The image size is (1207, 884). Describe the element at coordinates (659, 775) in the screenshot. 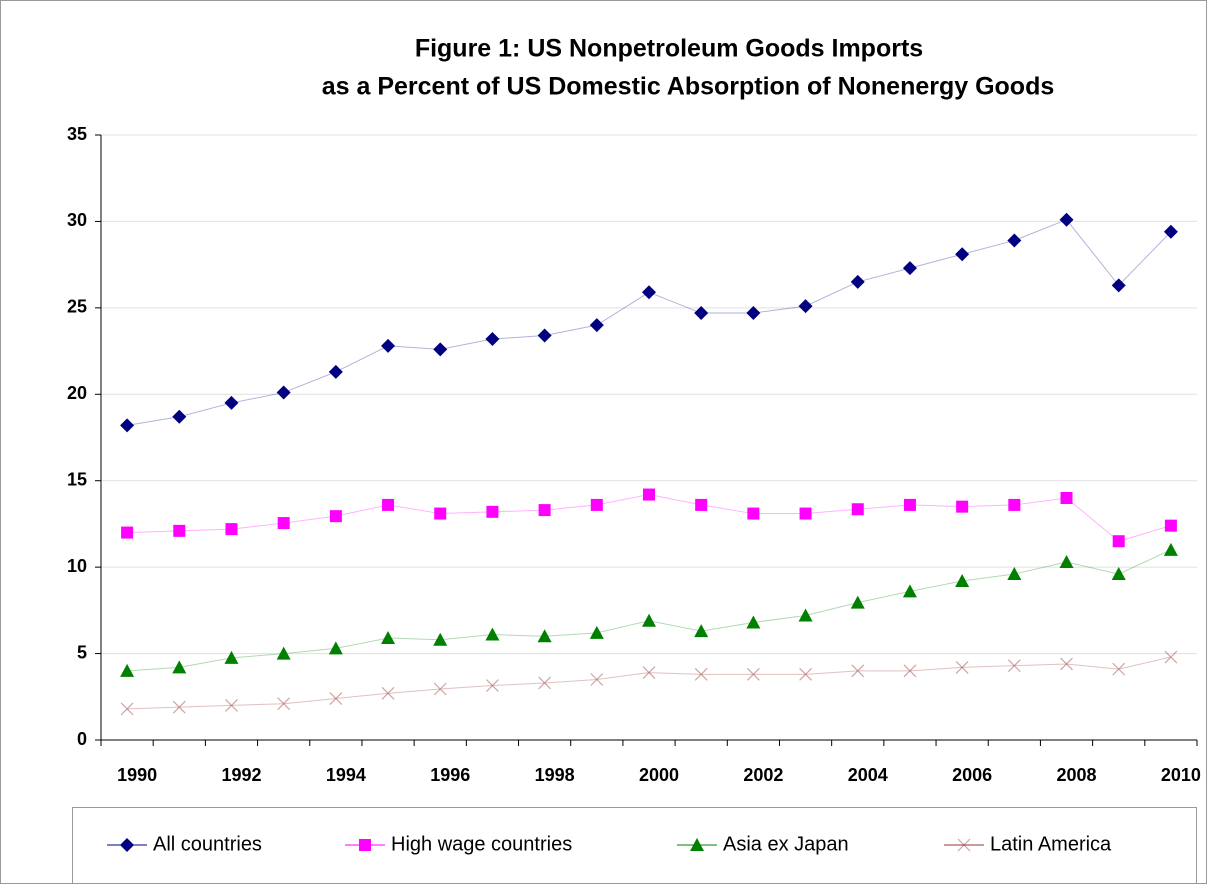

I see `x-tick-label: 2000` at that location.